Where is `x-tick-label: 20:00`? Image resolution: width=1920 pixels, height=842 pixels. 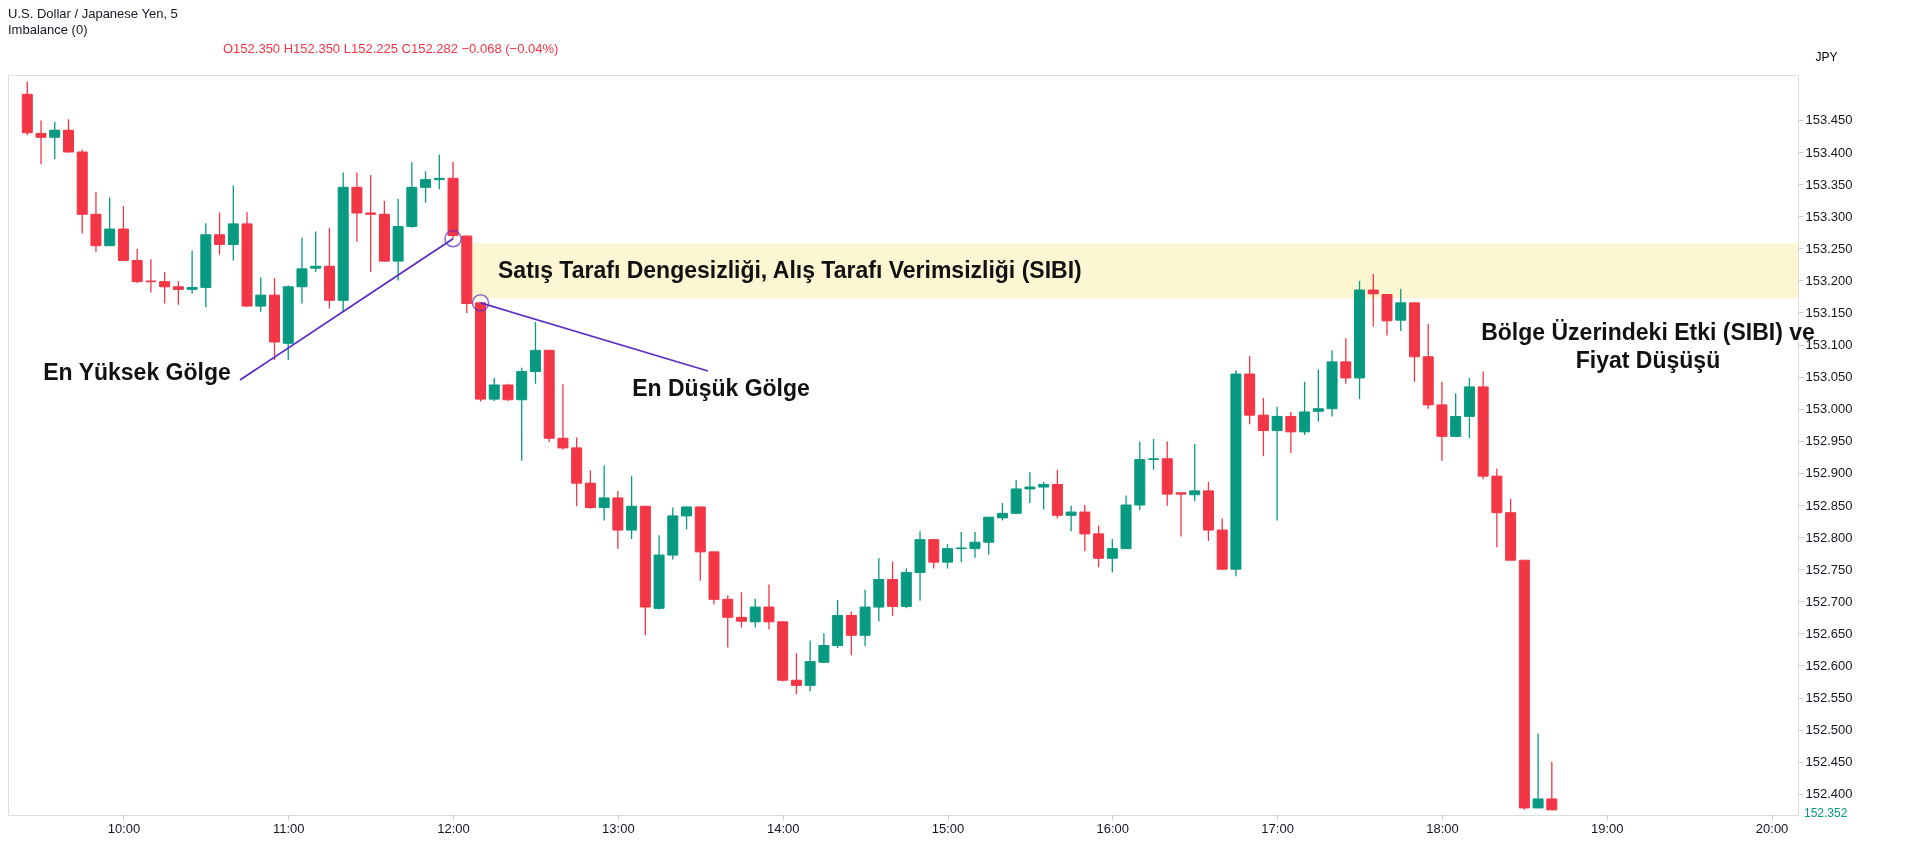
x-tick-label: 20:00 is located at coordinates (1772, 828).